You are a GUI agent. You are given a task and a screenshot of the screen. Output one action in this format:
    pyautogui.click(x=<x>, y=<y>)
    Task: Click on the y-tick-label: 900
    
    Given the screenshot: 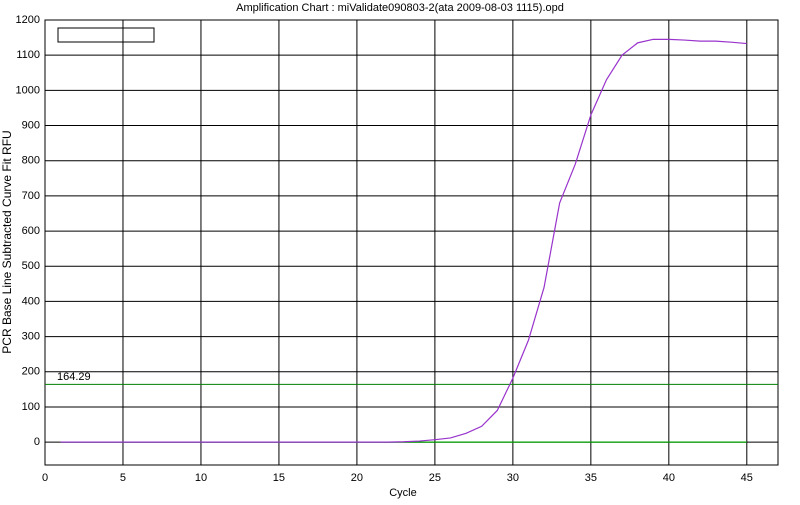 What is the action you would take?
    pyautogui.click(x=31, y=125)
    